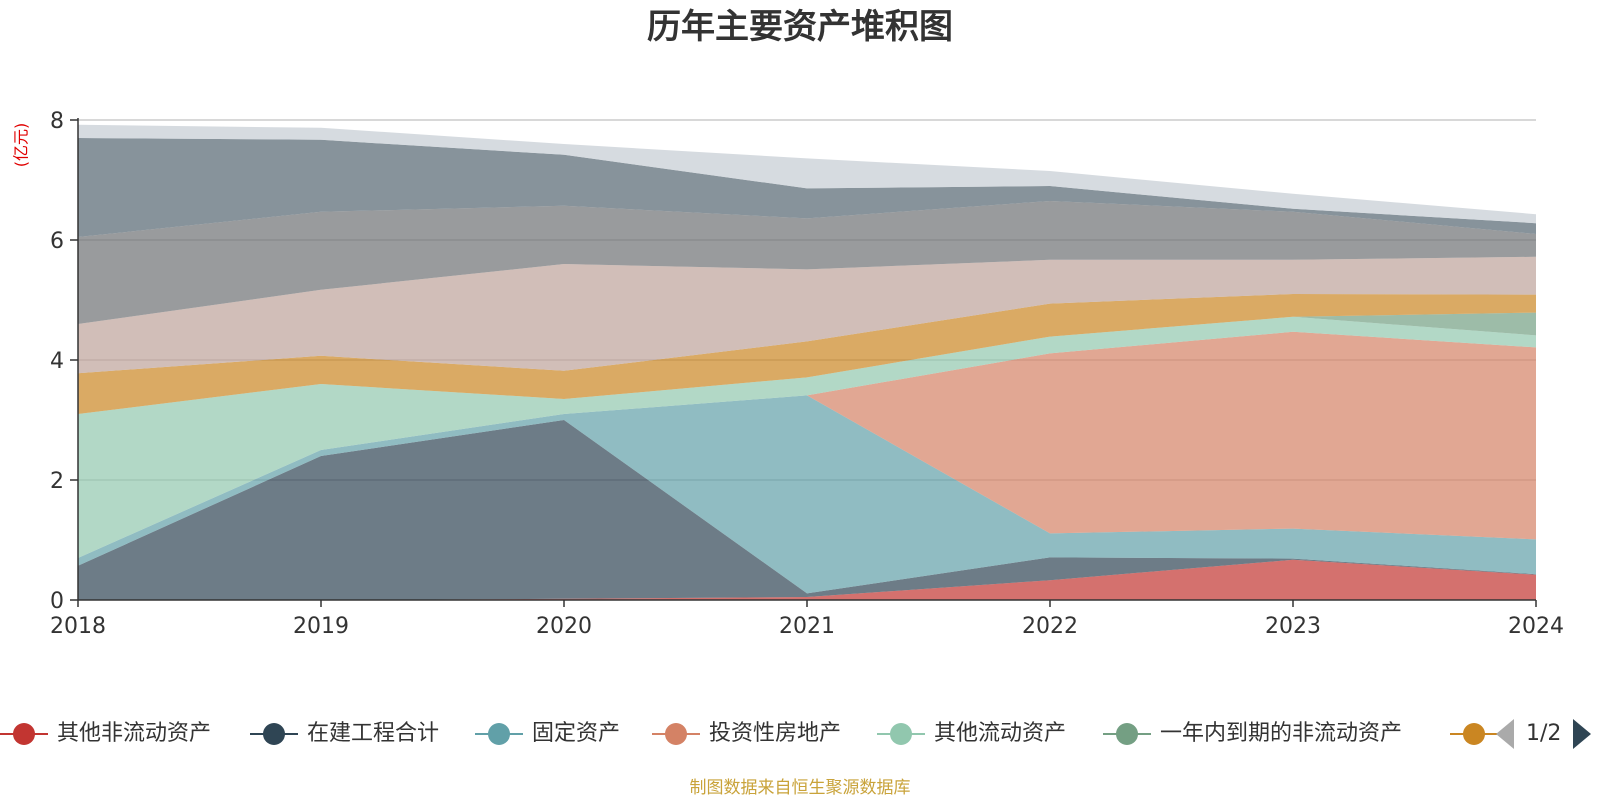 The image size is (1600, 800). What do you see at coordinates (57, 121) in the screenshot?
I see `y-tick-label: 8` at bounding box center [57, 121].